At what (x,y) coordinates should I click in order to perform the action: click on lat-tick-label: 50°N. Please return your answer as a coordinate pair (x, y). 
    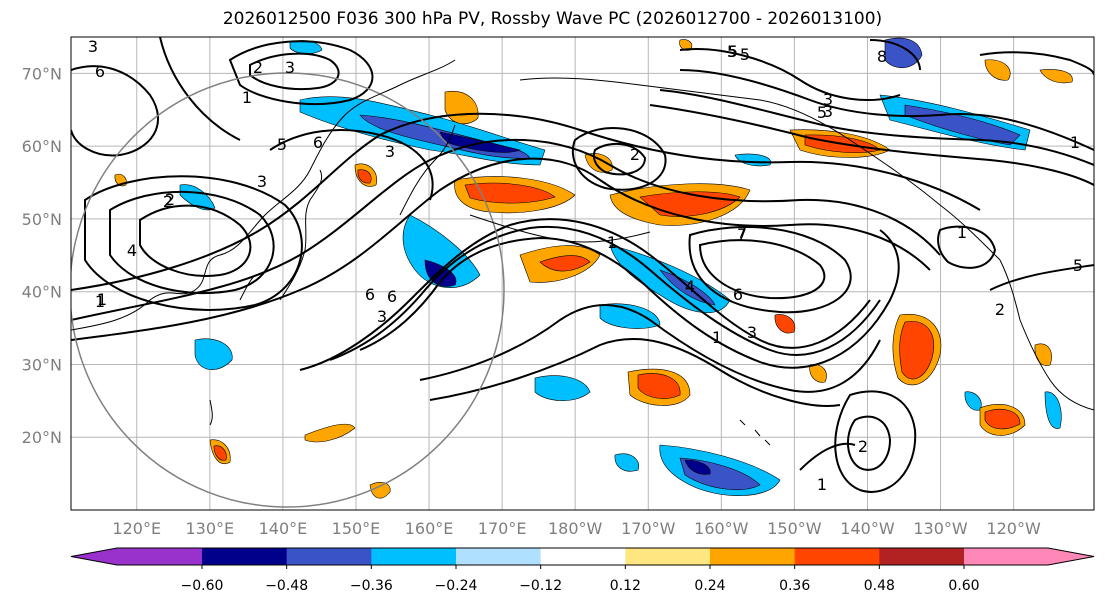
    Looking at the image, I should click on (42, 219).